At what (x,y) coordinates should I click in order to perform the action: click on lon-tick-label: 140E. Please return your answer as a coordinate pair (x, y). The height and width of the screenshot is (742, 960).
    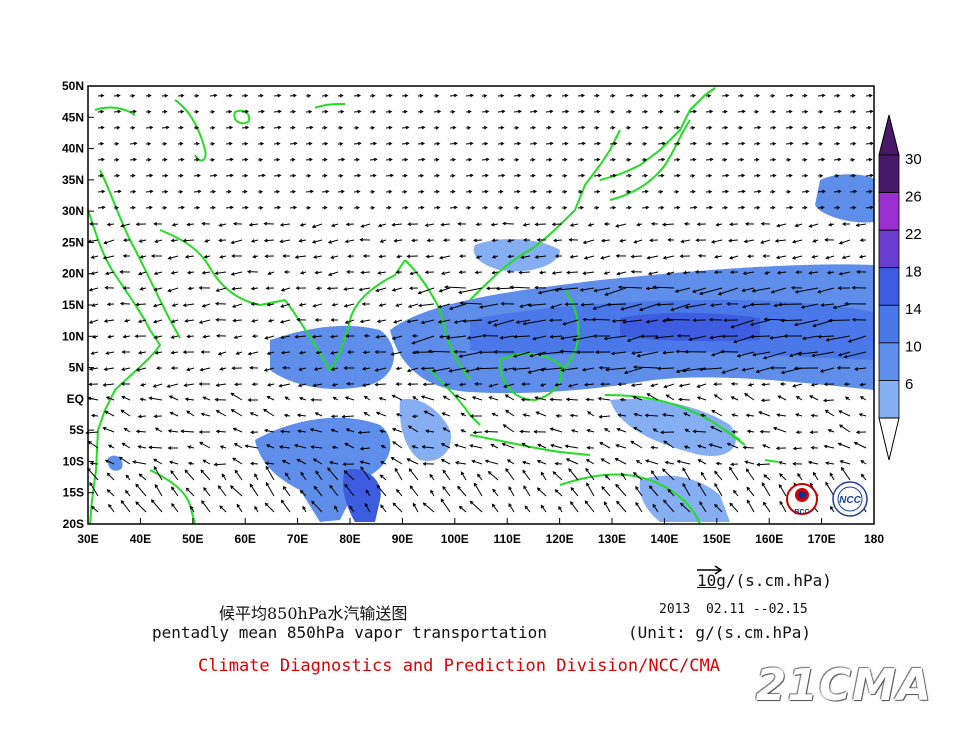
    Looking at the image, I should click on (664, 539).